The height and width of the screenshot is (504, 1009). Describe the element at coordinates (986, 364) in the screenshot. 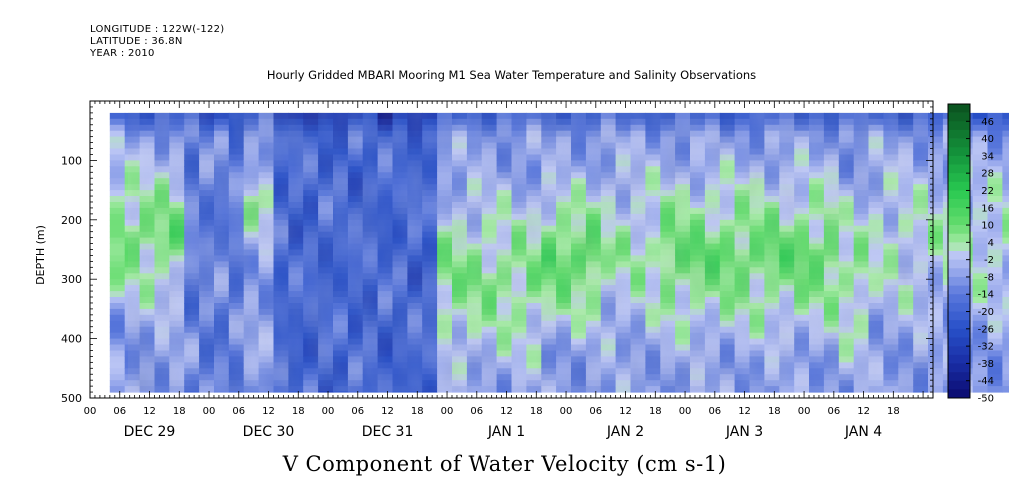

I see `colorbar-label: -38` at that location.